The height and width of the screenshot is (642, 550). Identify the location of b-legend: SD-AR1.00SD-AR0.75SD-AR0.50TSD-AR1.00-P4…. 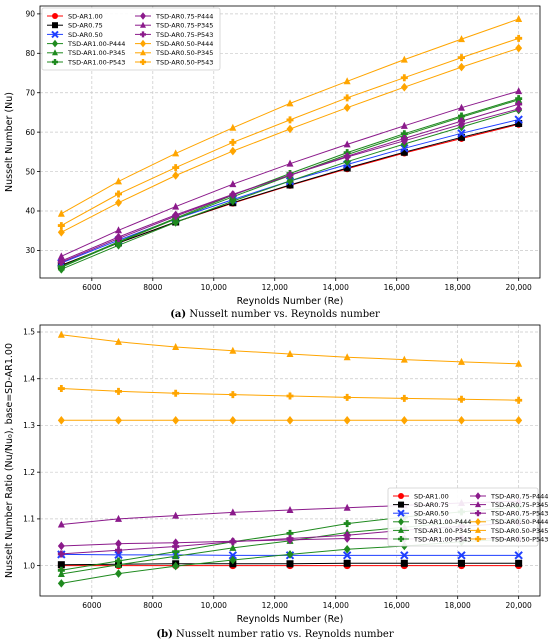
(467, 517).